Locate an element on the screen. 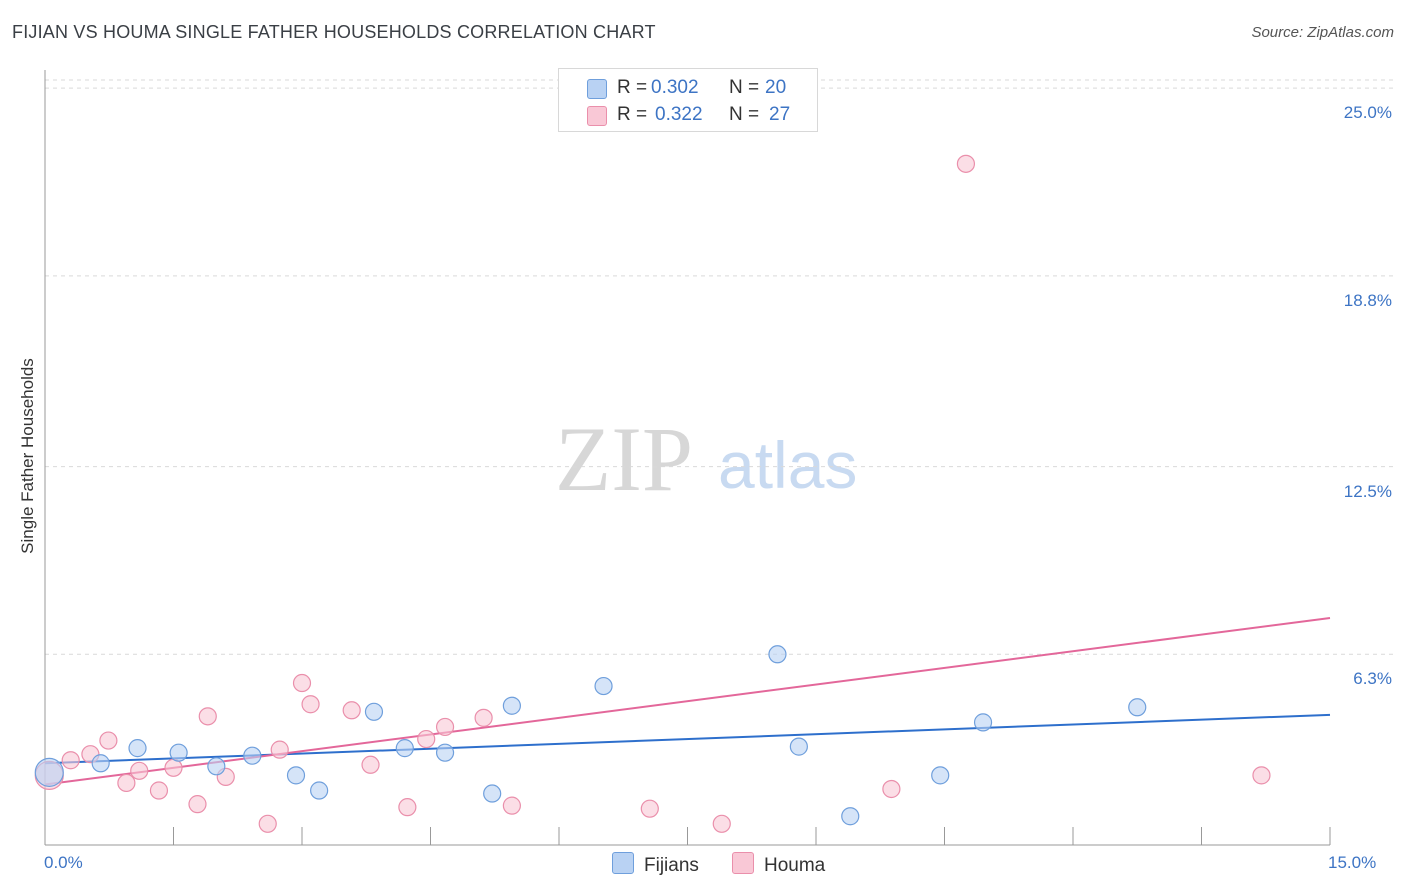  houma-legend-label: Houma is located at coordinates (795, 865).